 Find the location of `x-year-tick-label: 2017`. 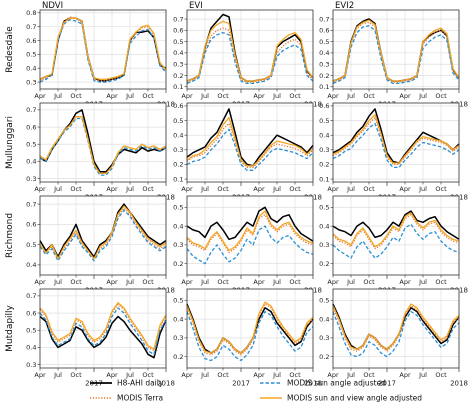

x-year-tick-label: 2017 is located at coordinates (387, 384).